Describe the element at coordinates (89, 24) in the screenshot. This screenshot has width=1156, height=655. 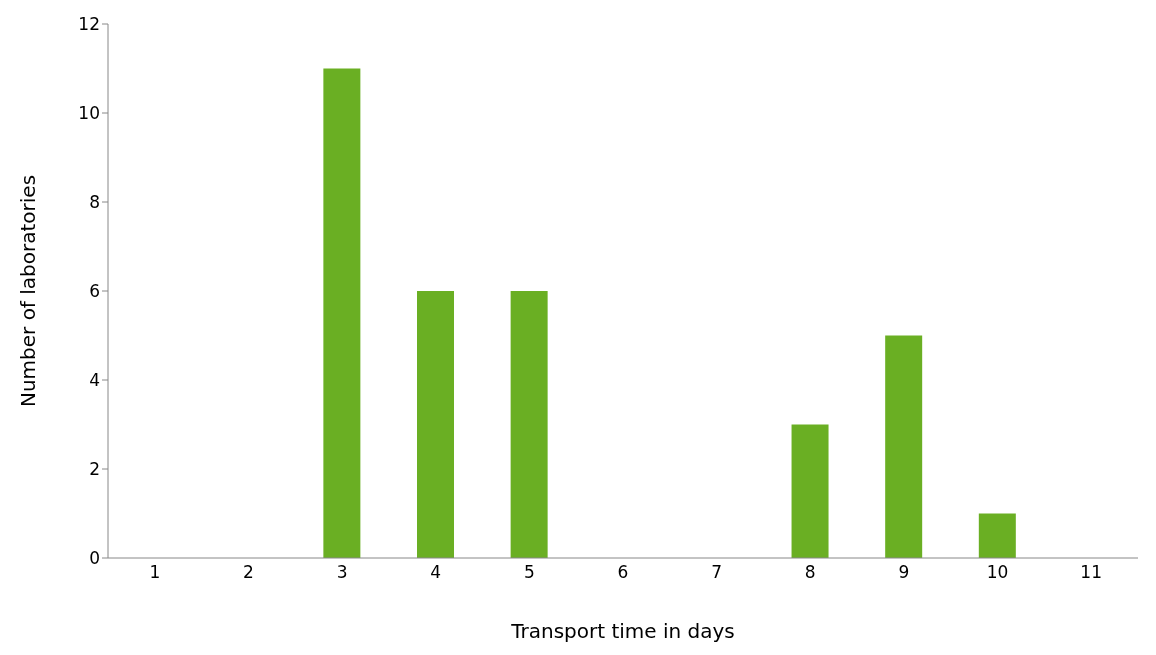
I see `y-tick-label: 12` at that location.